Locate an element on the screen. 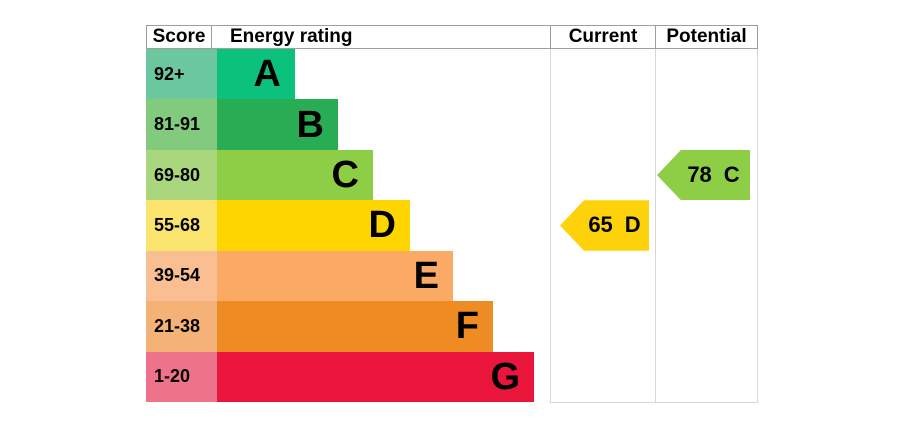 The height and width of the screenshot is (442, 914). column-divider-current-potential is located at coordinates (655, 225).